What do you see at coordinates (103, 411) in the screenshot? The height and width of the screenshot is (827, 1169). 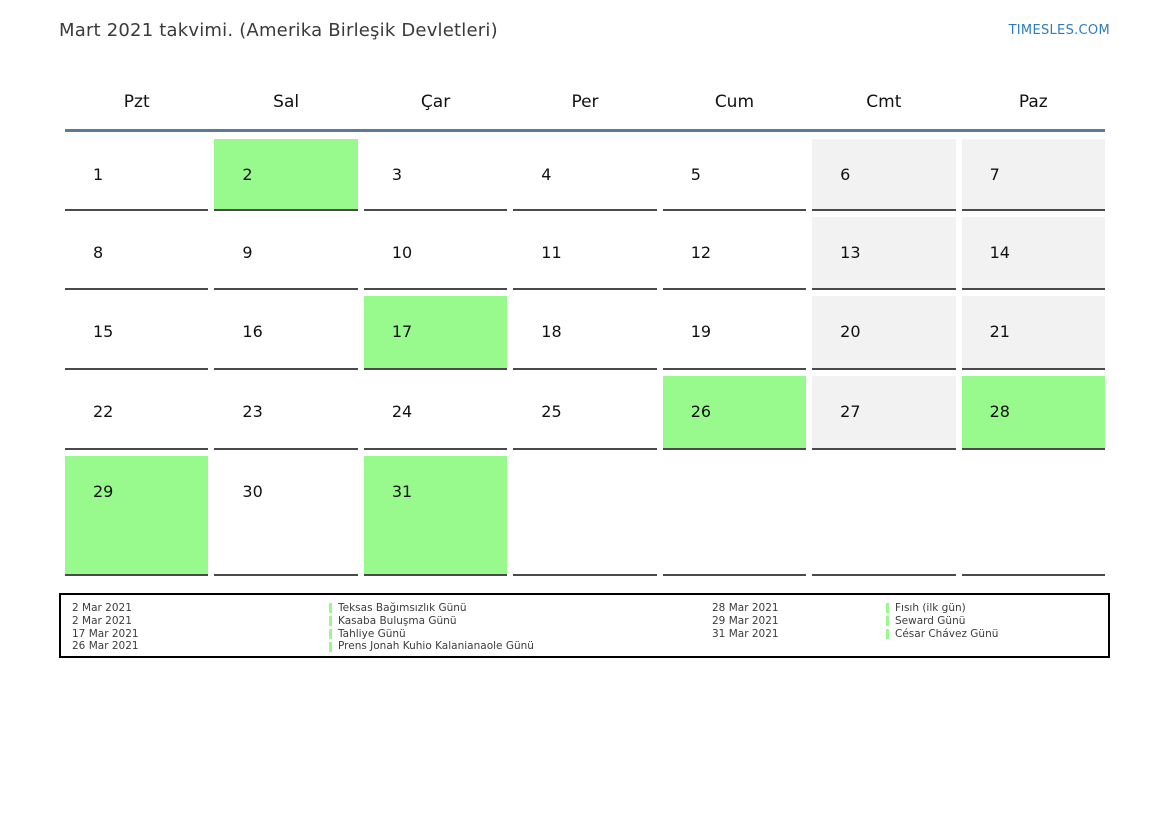 I see `day-number: 22` at bounding box center [103, 411].